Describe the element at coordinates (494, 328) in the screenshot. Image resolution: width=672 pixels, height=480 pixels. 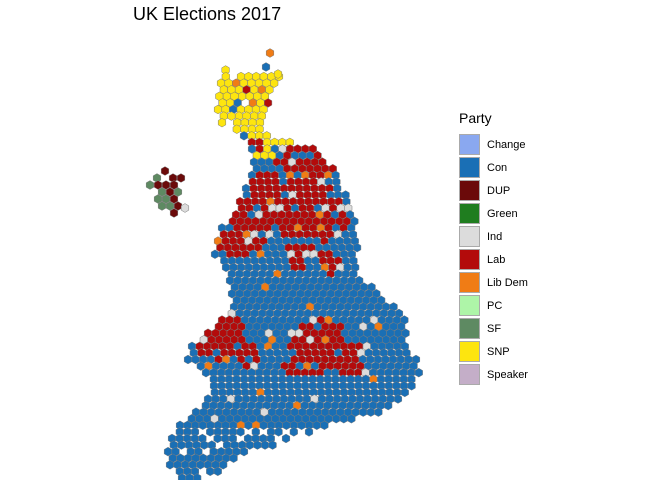
I see `legend-label: SF` at that location.